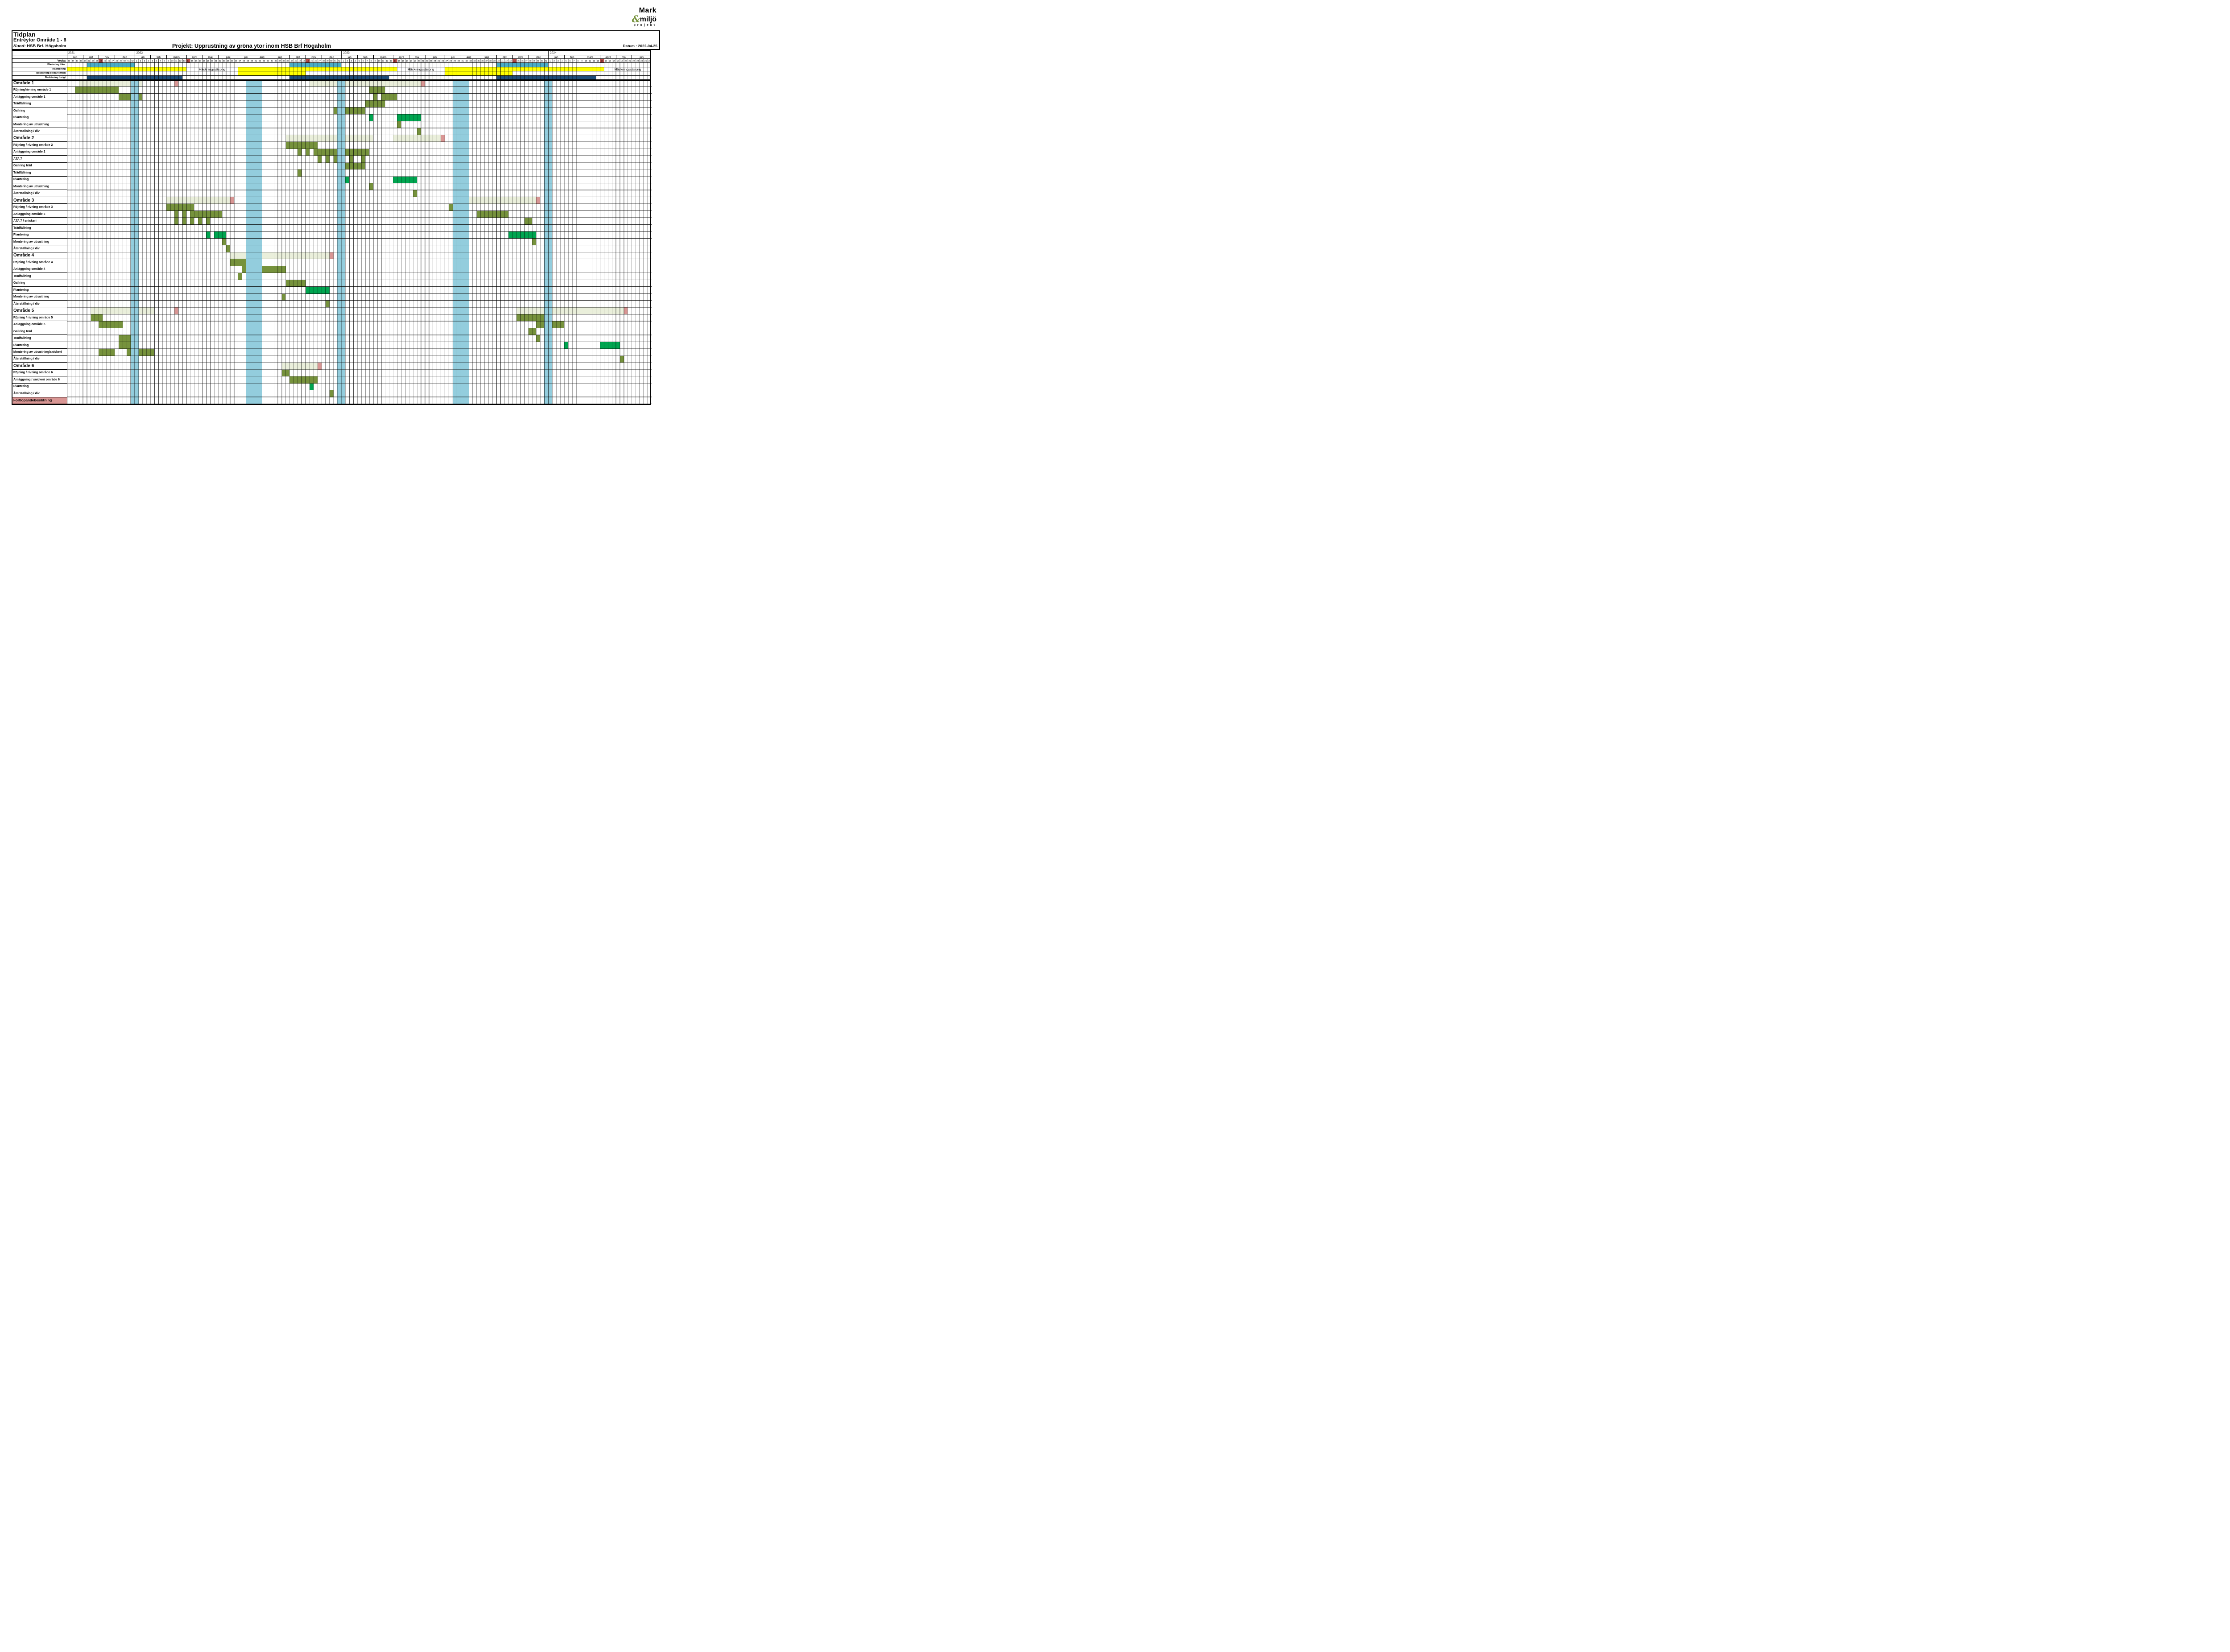 Image resolution: width=2230 pixels, height=1652 pixels. Describe the element at coordinates (331, 283) in the screenshot. I see `task-row: Gallring` at that location.